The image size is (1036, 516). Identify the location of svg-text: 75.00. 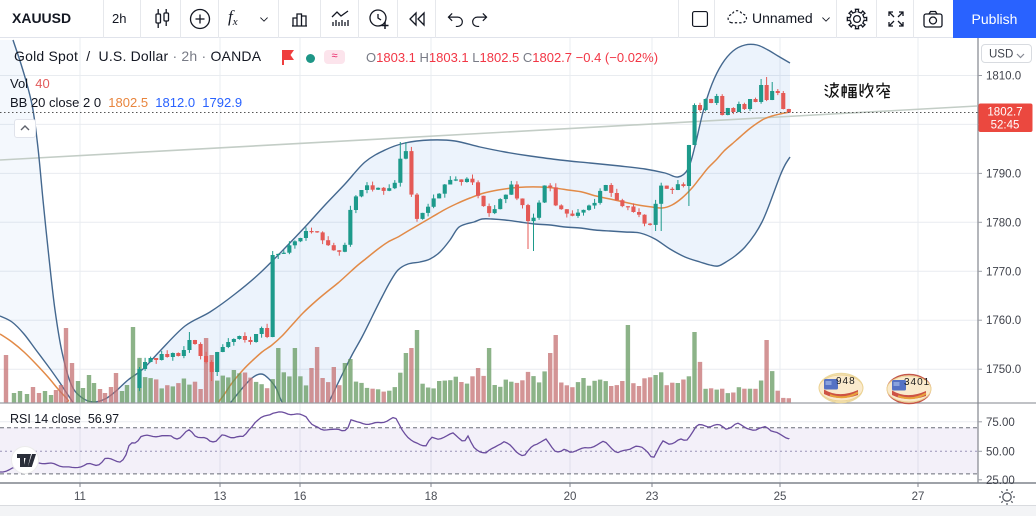
(1000, 423).